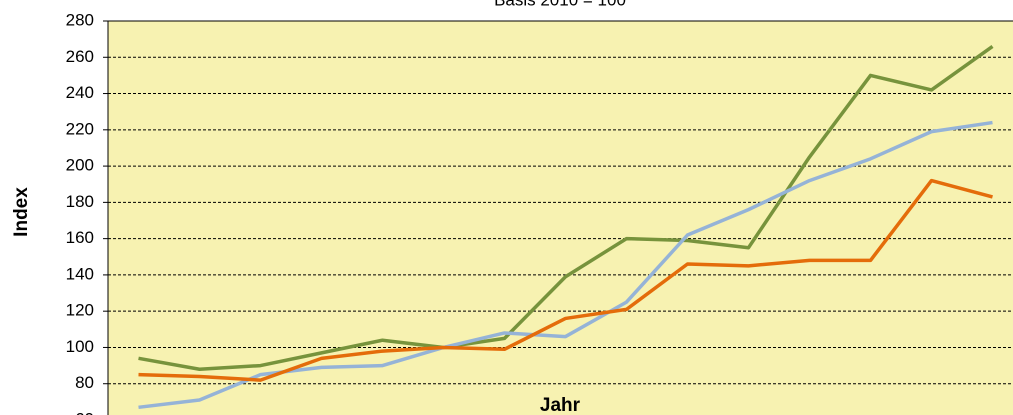  I want to click on y-tick-label: 80, so click(84, 382).